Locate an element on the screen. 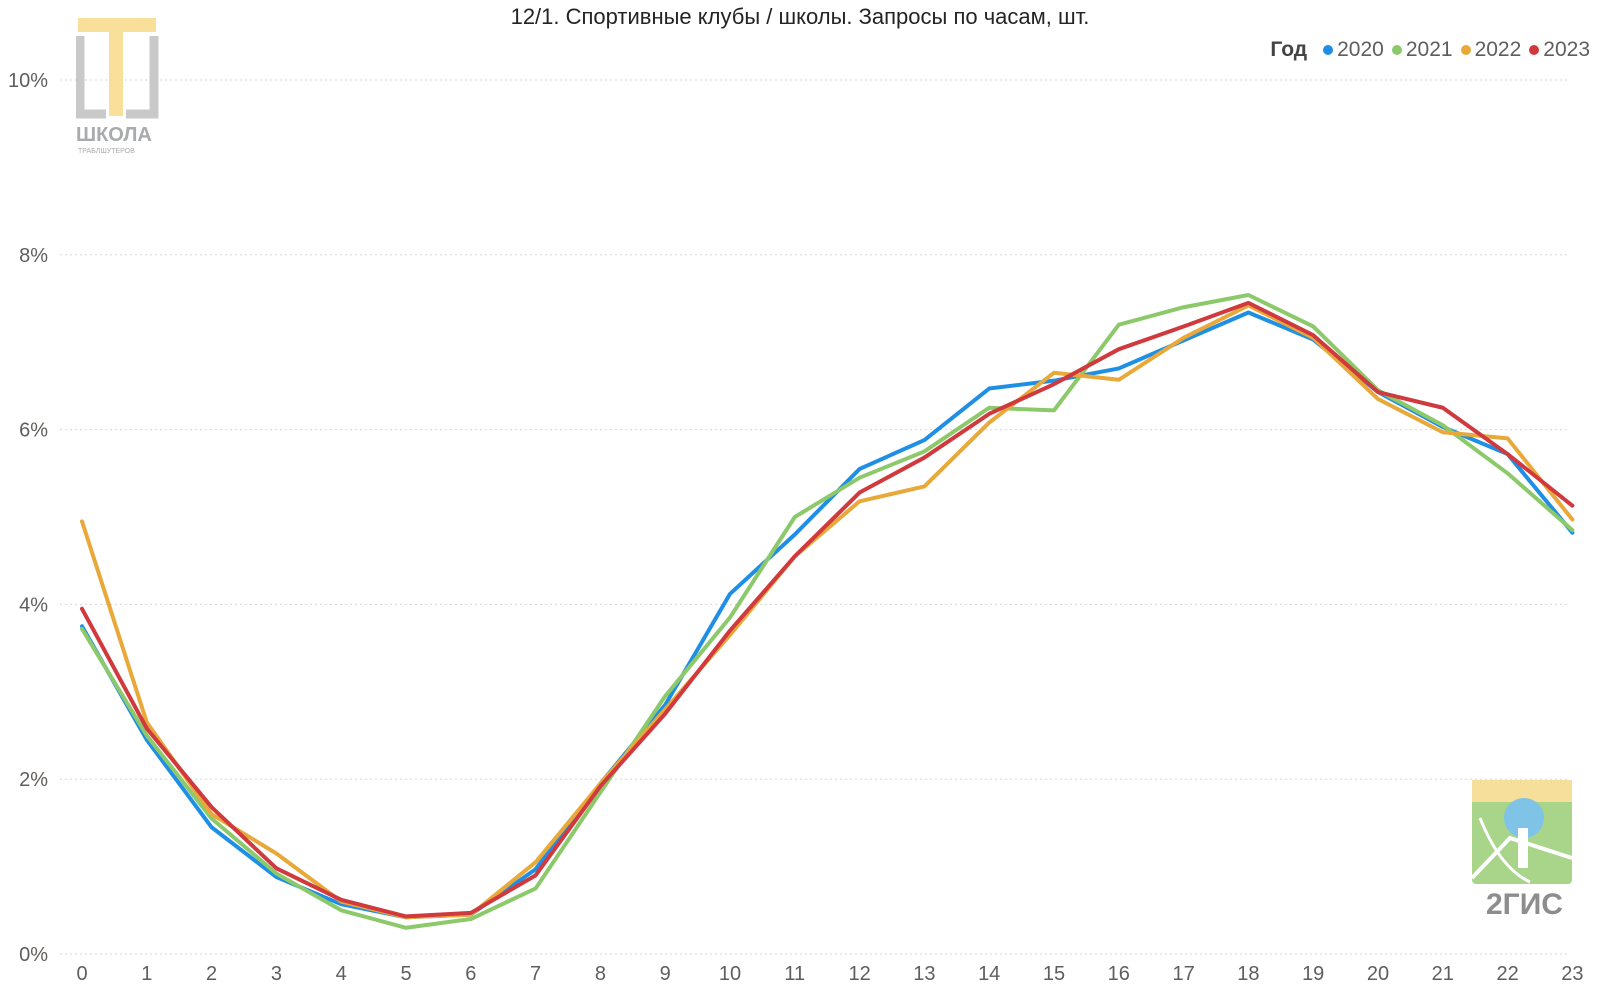  y-axis-ticks: 0% 2% 4% 6% 8% 10% is located at coordinates (28, 518).